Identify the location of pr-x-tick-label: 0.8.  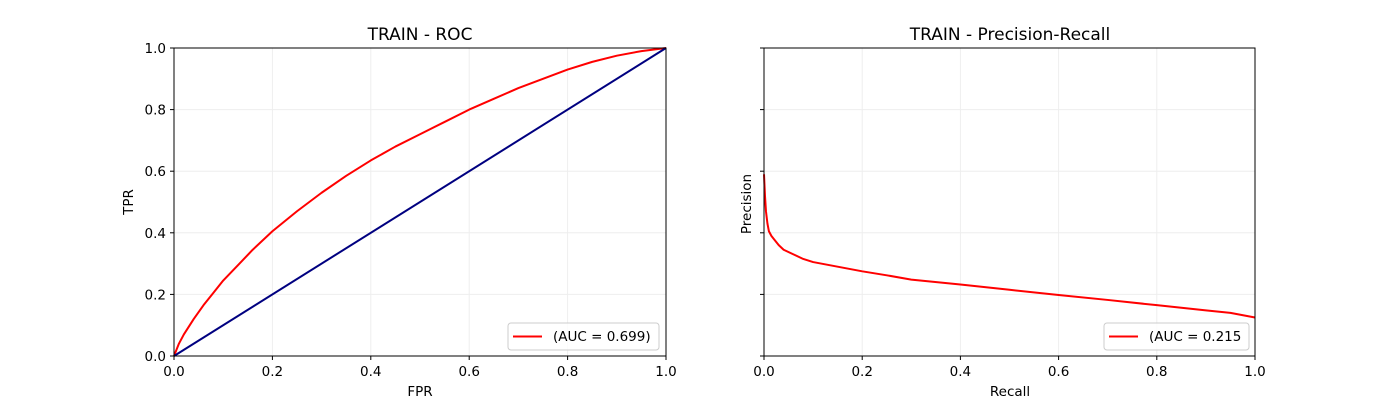
(1156, 372).